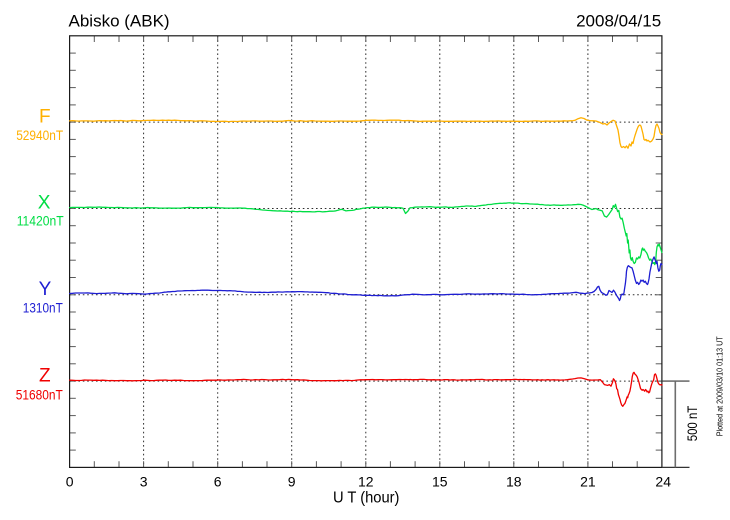  I want to click on svg-text: U T (hour), so click(366, 497).